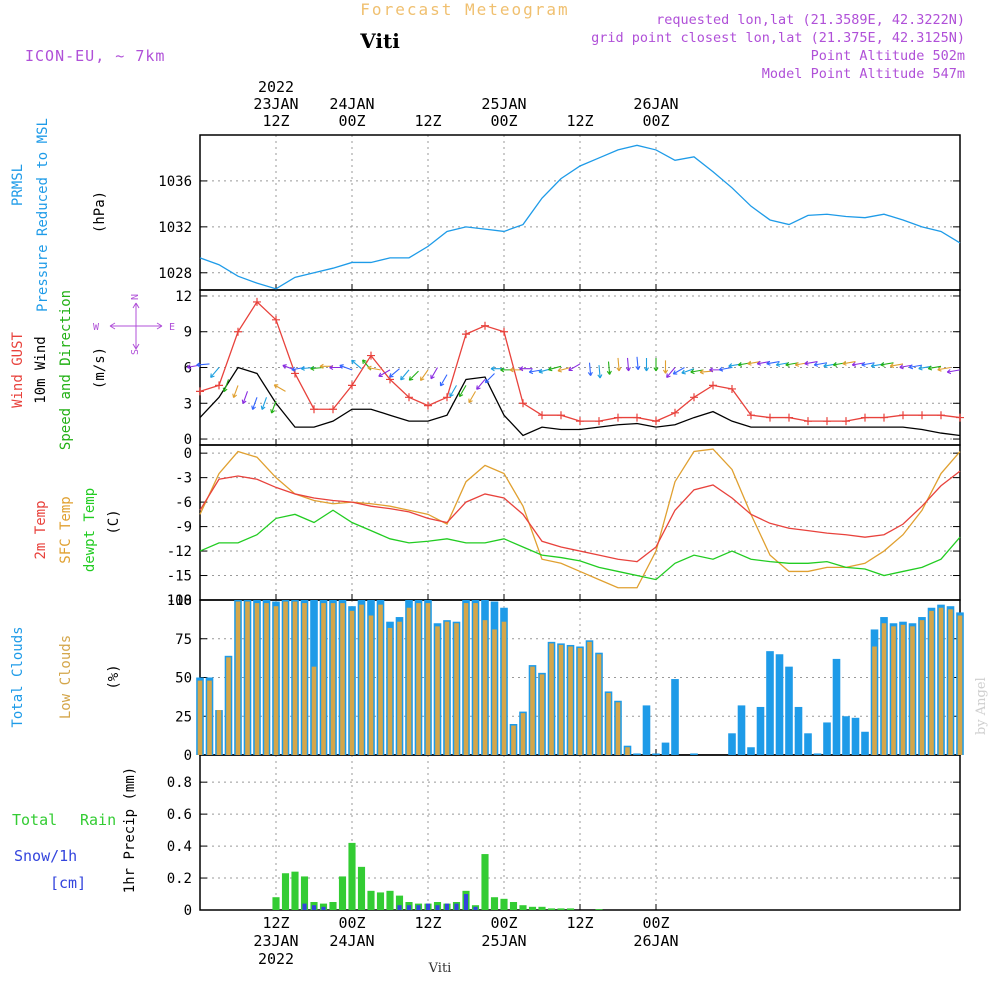 This screenshot has width=1000, height=1000. I want to click on cloud-axis-label-1: Total Clouds, so click(18, 676).